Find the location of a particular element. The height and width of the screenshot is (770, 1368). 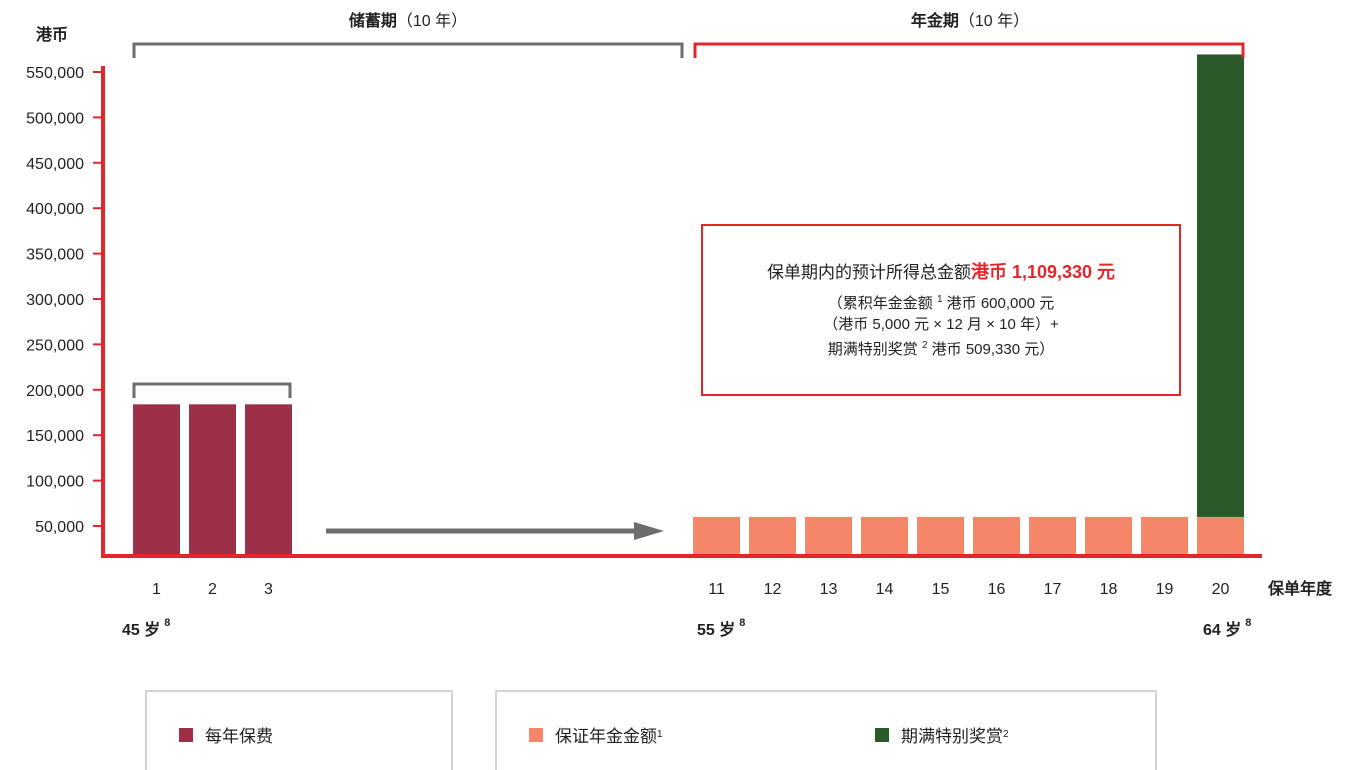

legend-item-annuity: 保证年金金额 1 is located at coordinates (596, 734).